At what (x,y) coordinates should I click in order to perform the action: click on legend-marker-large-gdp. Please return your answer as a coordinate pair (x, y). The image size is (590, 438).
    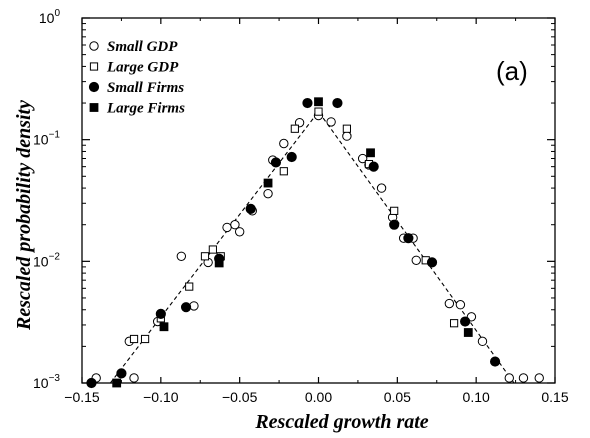
    Looking at the image, I should click on (94, 66).